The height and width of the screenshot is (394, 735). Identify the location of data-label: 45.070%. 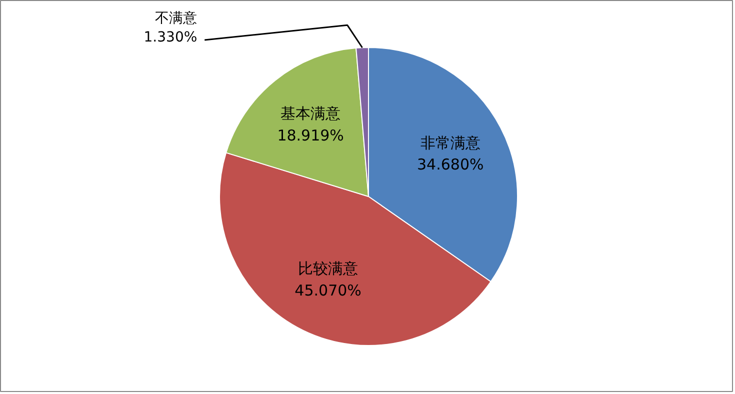
(328, 290).